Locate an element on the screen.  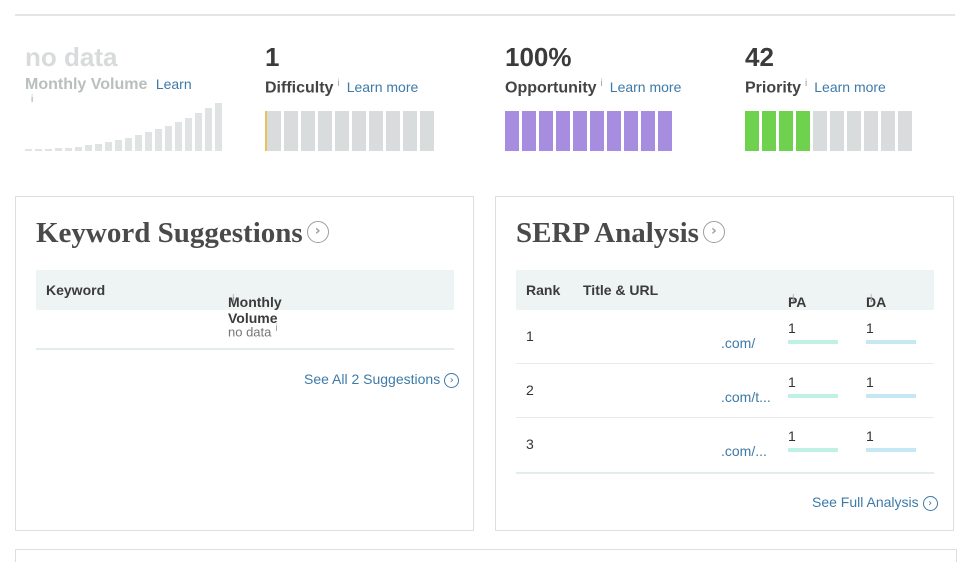
opportunity-learn-link: Learn more is located at coordinates (645, 87).